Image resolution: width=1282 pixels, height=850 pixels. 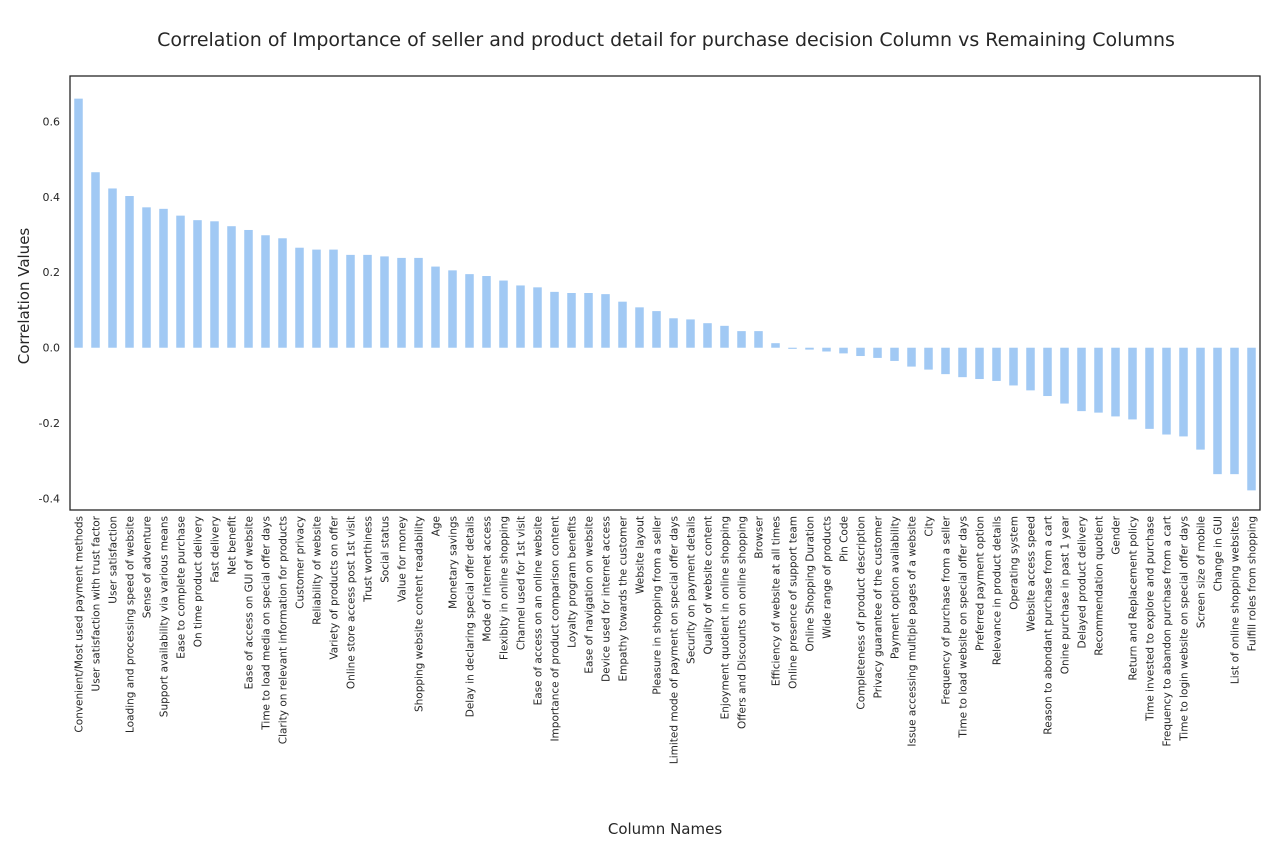 I want to click on x-tick-label: Variety of products on offer, so click(x=335, y=587).